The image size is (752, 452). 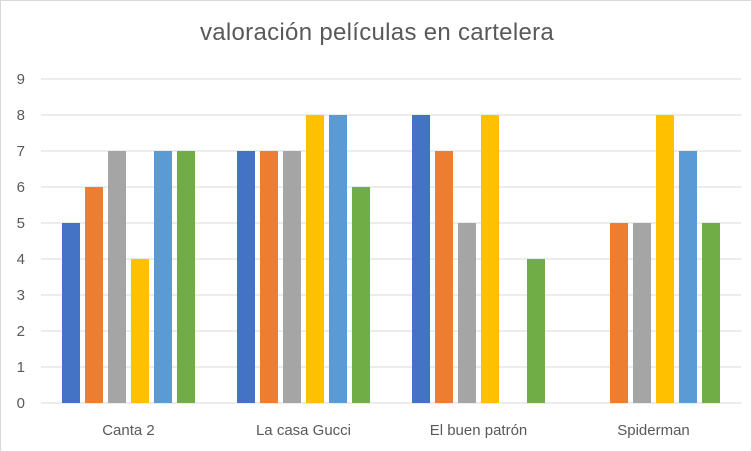 I want to click on chart-title: valoración películas en cartelera, so click(x=377, y=32).